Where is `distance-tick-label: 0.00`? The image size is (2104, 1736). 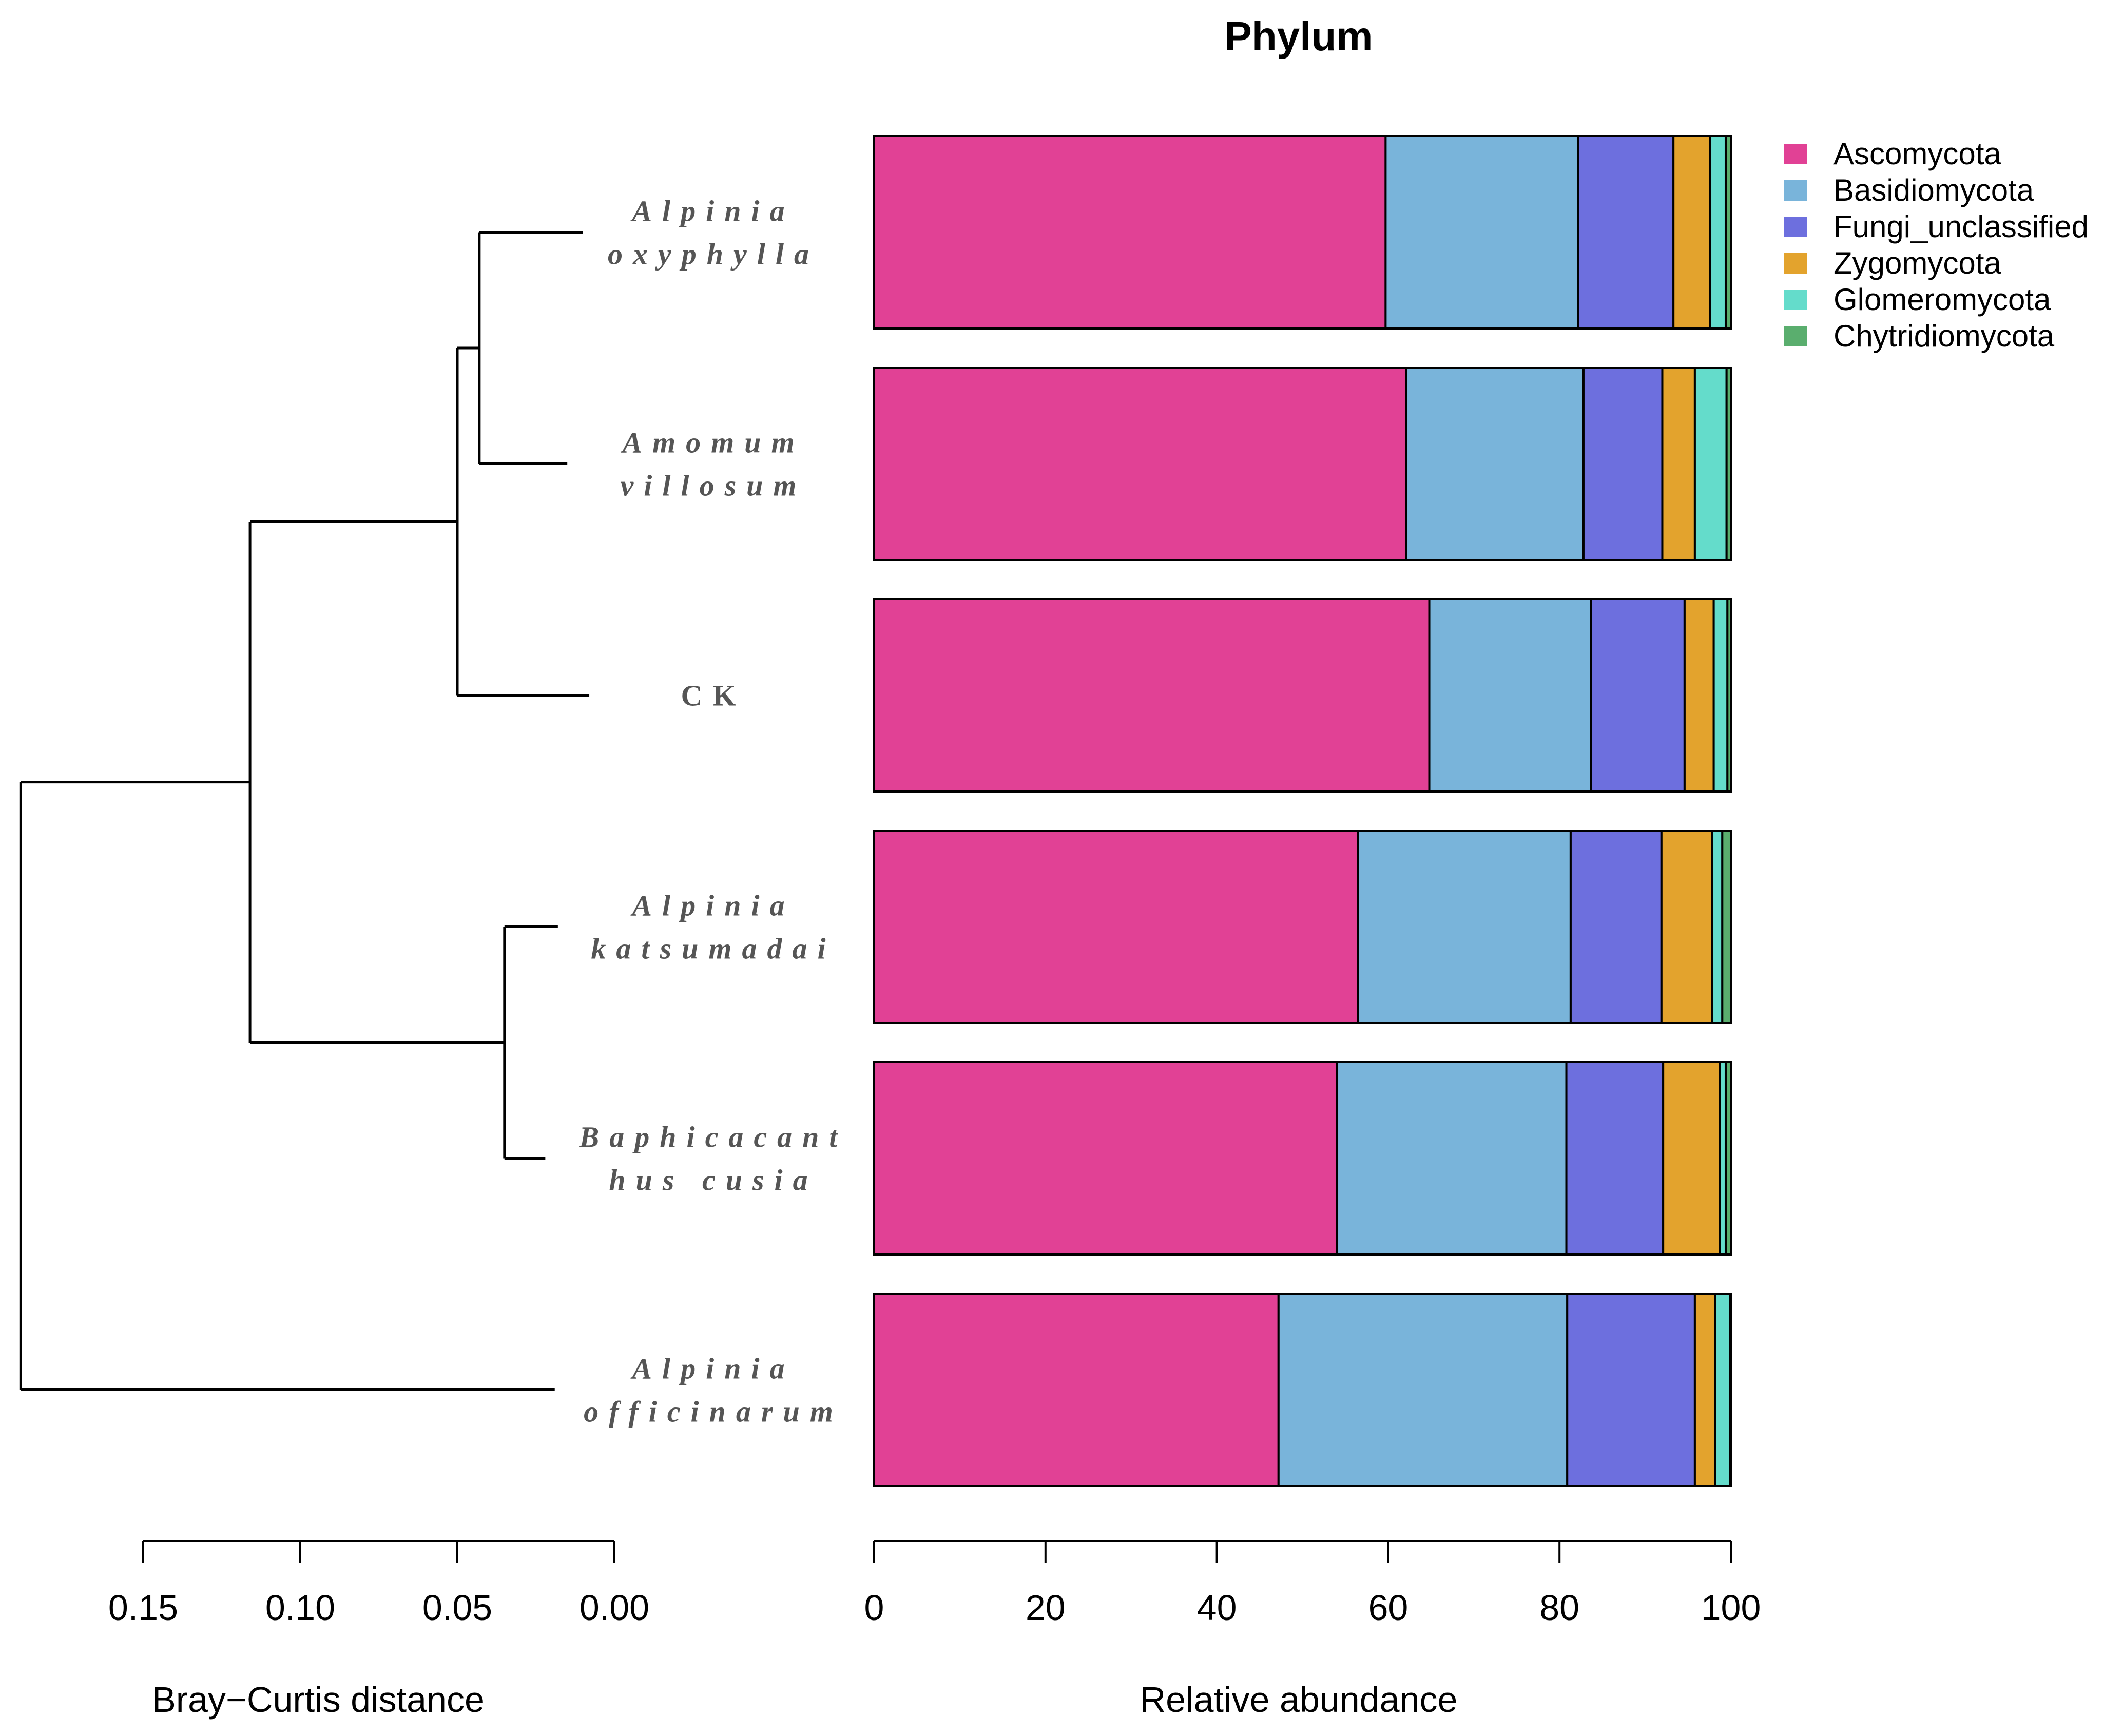 distance-tick-label: 0.00 is located at coordinates (614, 1608).